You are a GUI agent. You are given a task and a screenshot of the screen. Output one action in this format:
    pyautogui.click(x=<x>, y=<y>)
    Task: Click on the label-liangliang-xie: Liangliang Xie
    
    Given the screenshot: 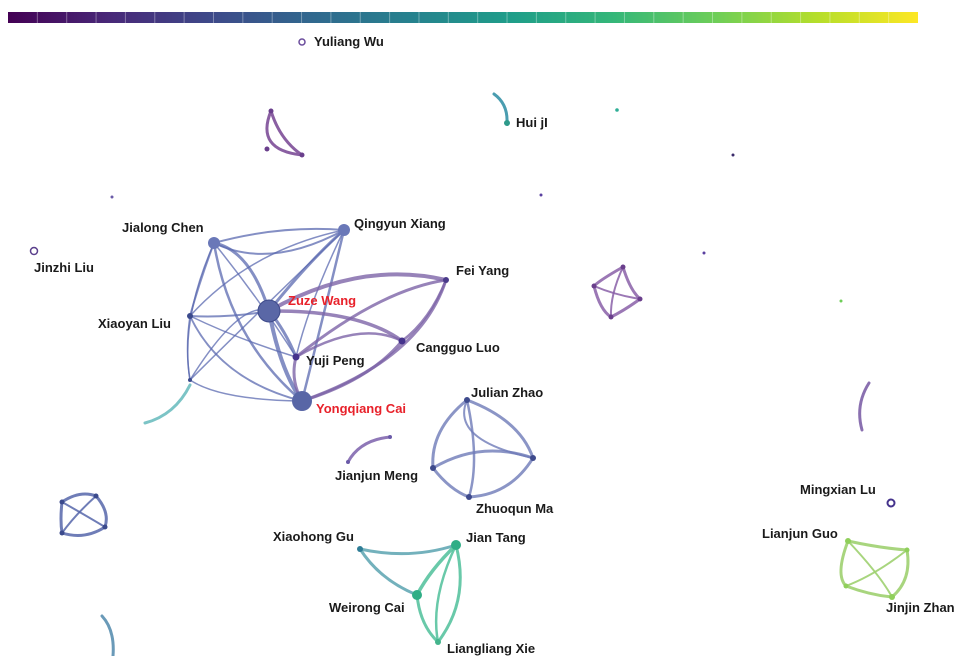 What is the action you would take?
    pyautogui.click(x=491, y=648)
    